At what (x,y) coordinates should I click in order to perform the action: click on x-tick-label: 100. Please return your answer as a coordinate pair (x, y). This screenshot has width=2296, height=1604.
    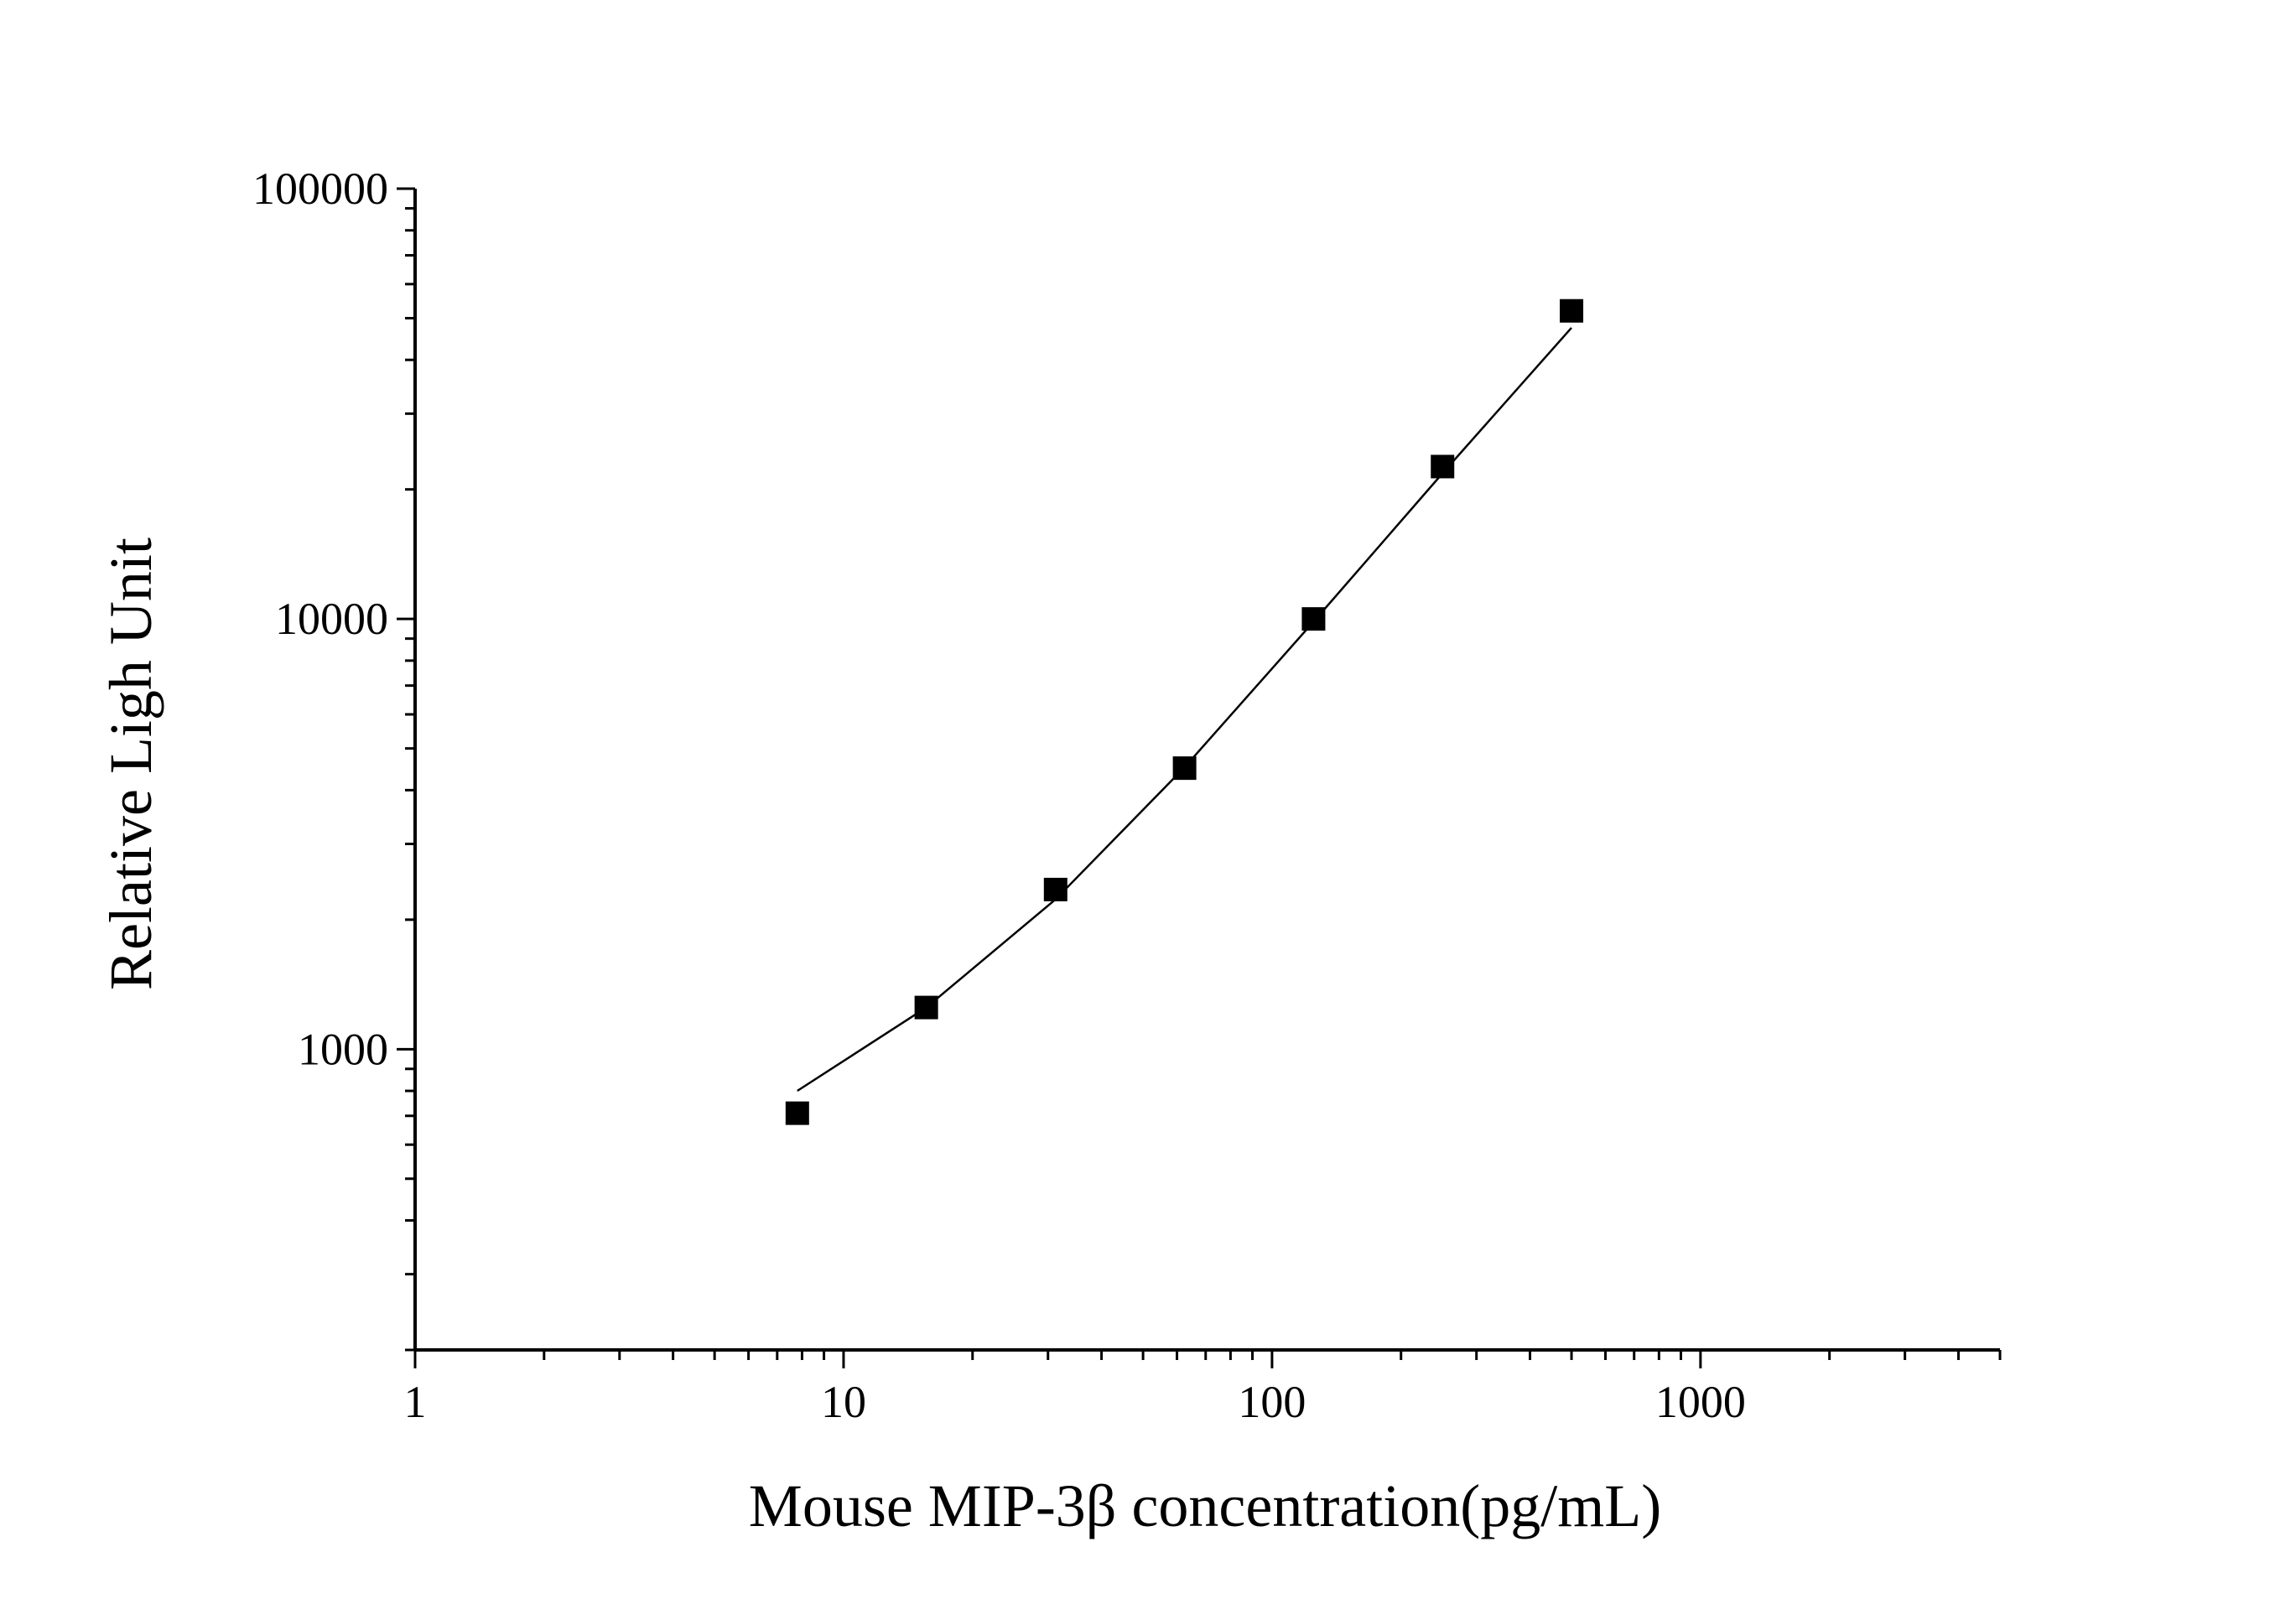
    Looking at the image, I should click on (1272, 1402).